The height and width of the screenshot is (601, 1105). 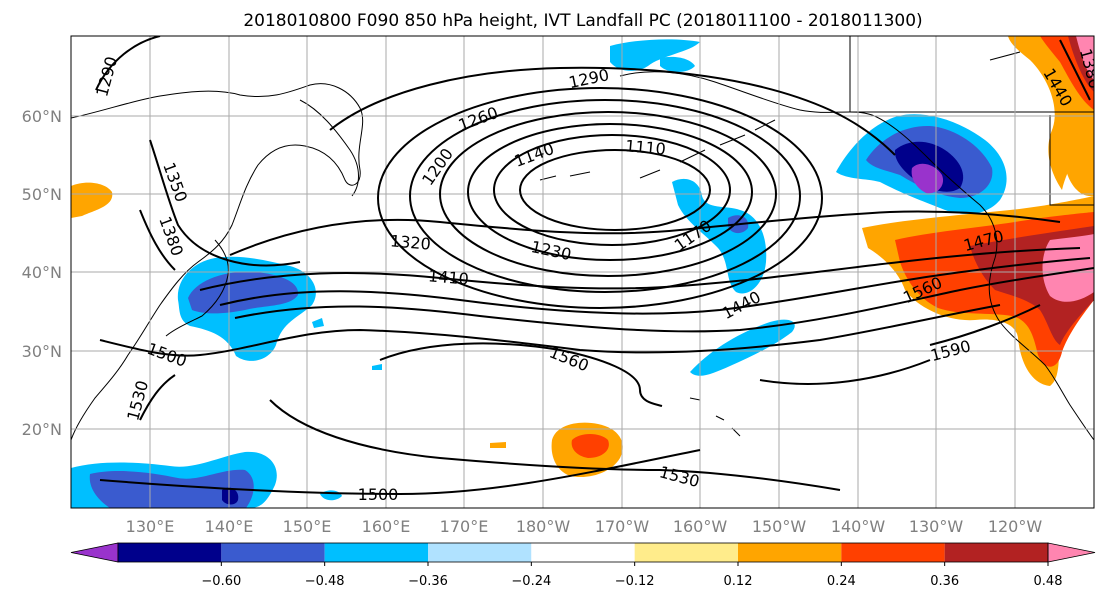 What do you see at coordinates (42, 194) in the screenshot?
I see `lat-label: 50°N` at bounding box center [42, 194].